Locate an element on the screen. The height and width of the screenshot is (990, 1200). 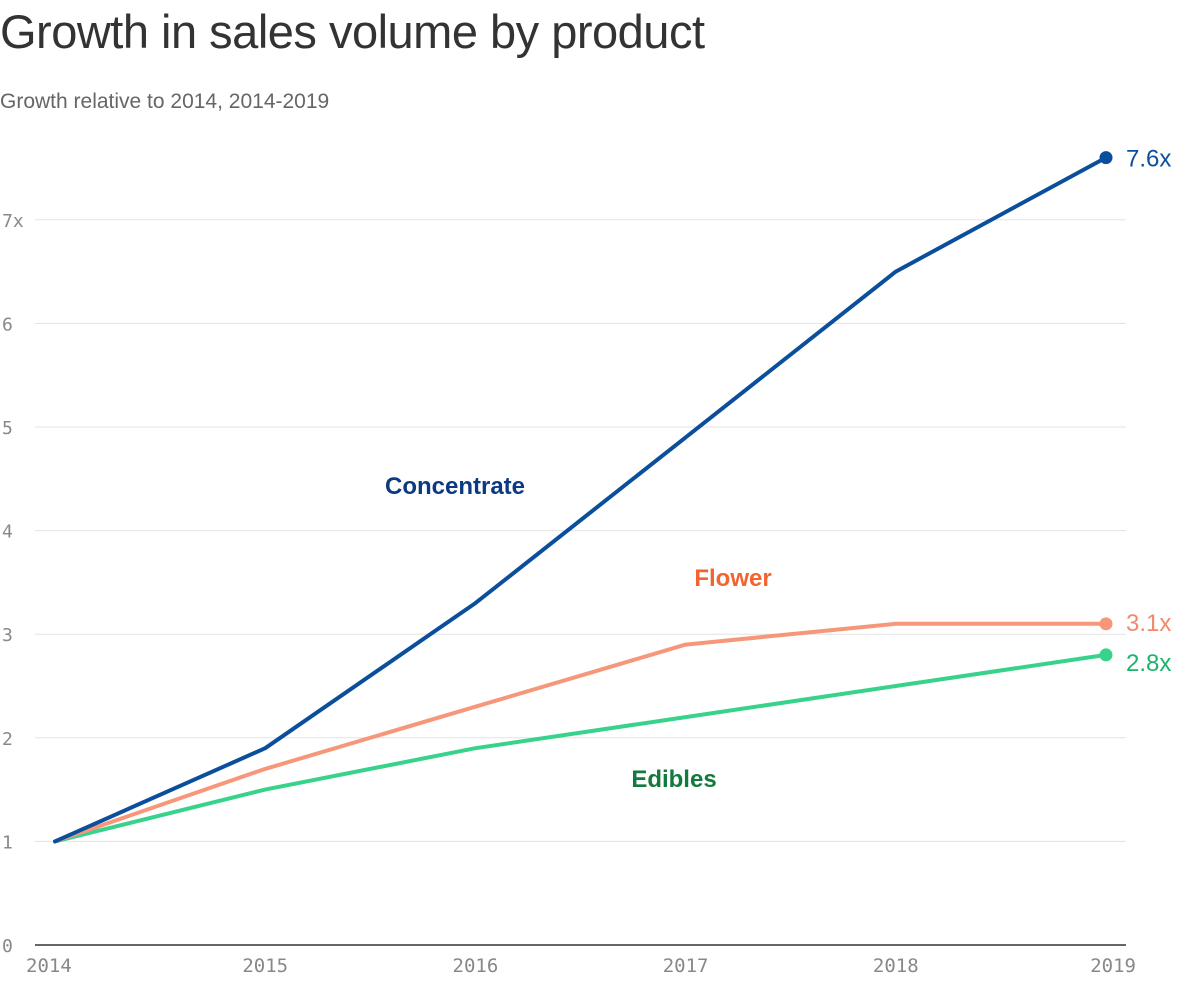
x-axis-ticks: 2014 2015 2016 2017 2018 2019 is located at coordinates (581, 966).